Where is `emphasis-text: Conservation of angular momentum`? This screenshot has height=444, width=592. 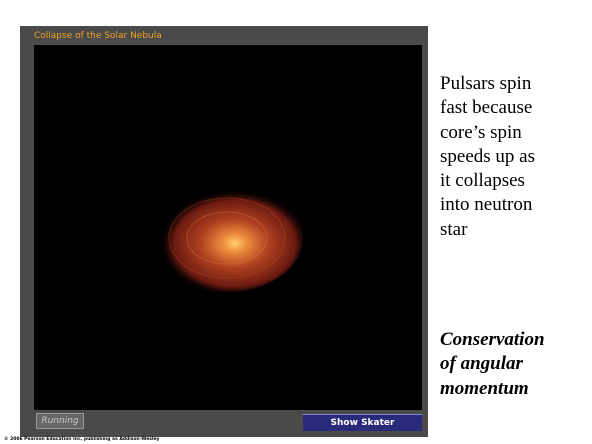 emphasis-text: Conservation of angular momentum is located at coordinates (492, 364).